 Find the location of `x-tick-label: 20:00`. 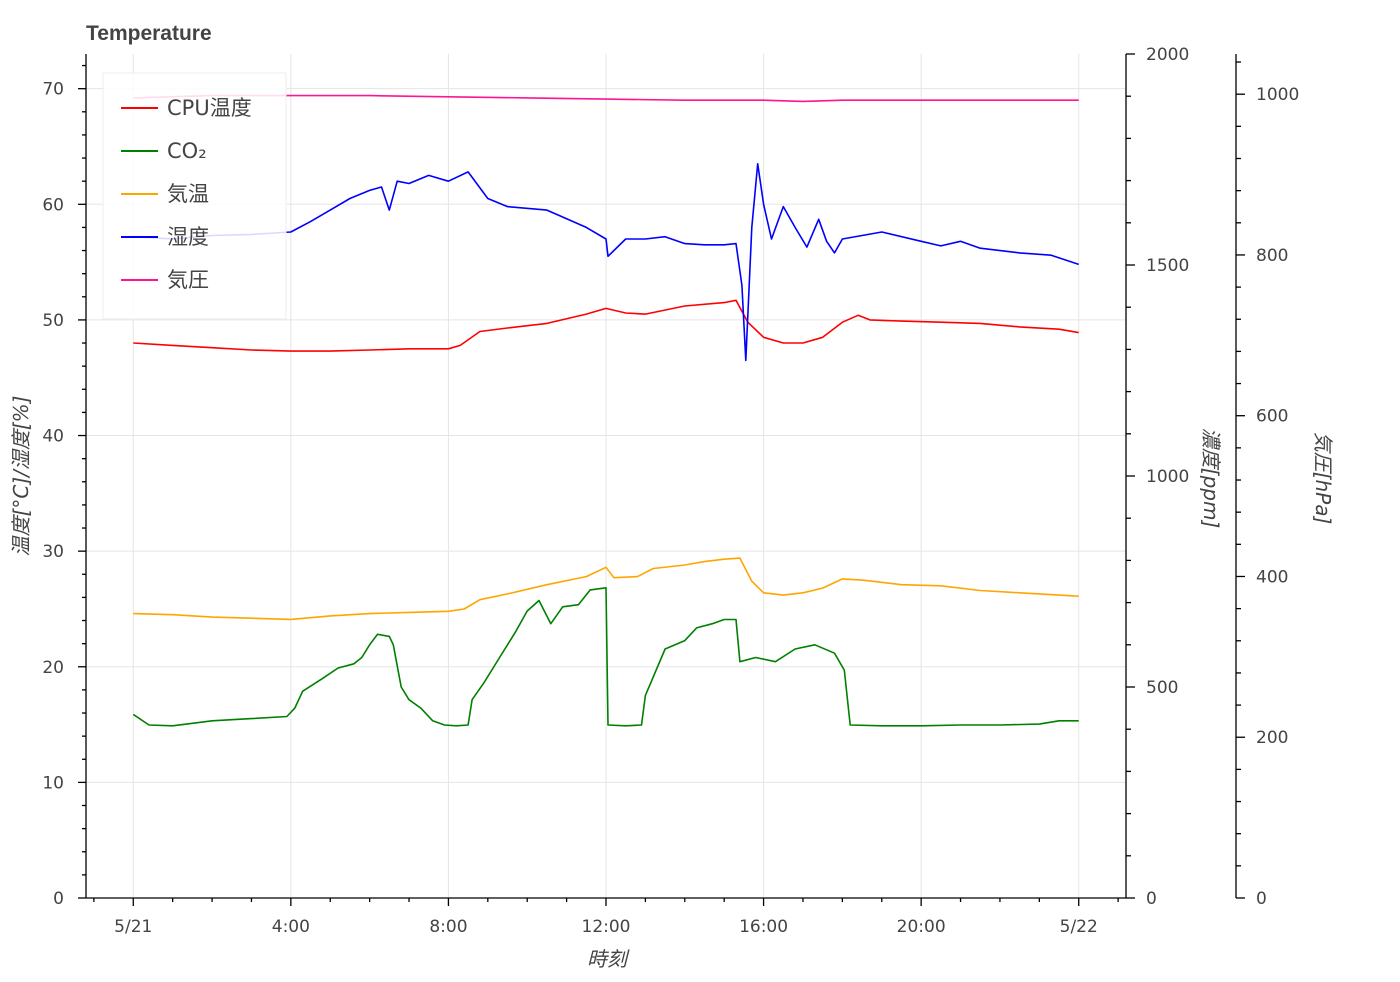

x-tick-label: 20:00 is located at coordinates (921, 927).